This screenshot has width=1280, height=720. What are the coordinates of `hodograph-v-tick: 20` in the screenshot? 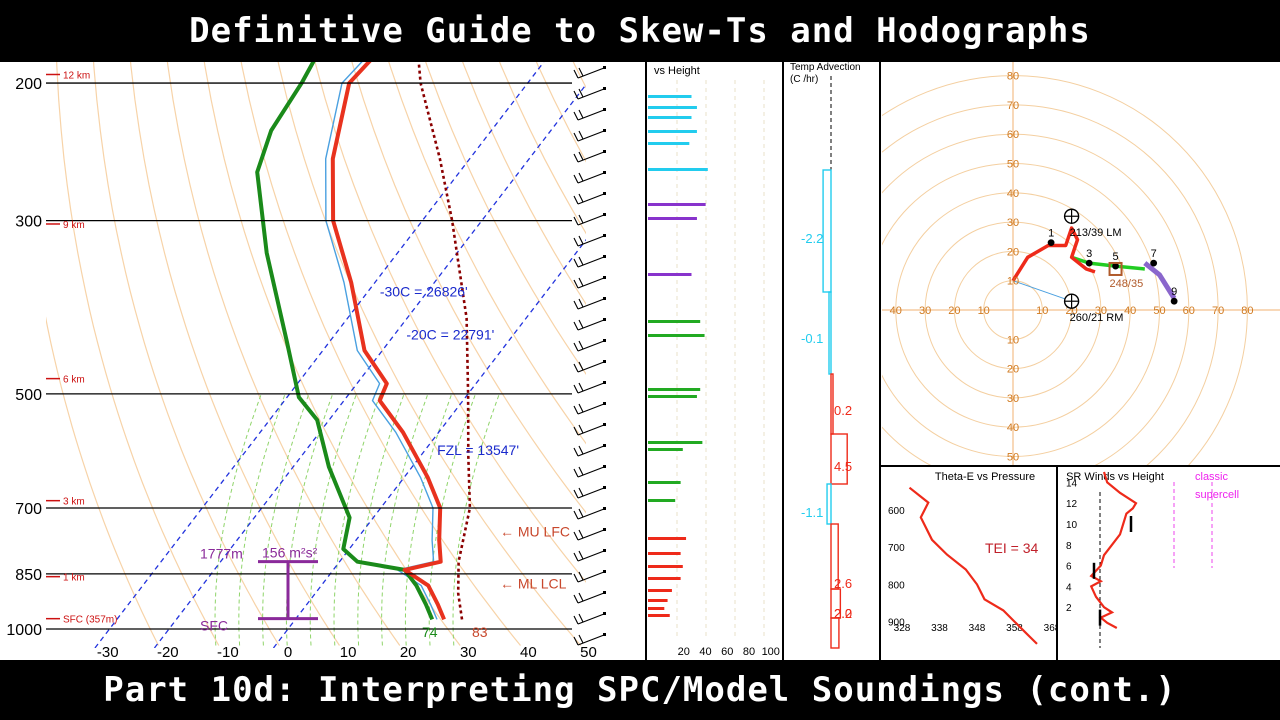 It's located at (1013, 370).